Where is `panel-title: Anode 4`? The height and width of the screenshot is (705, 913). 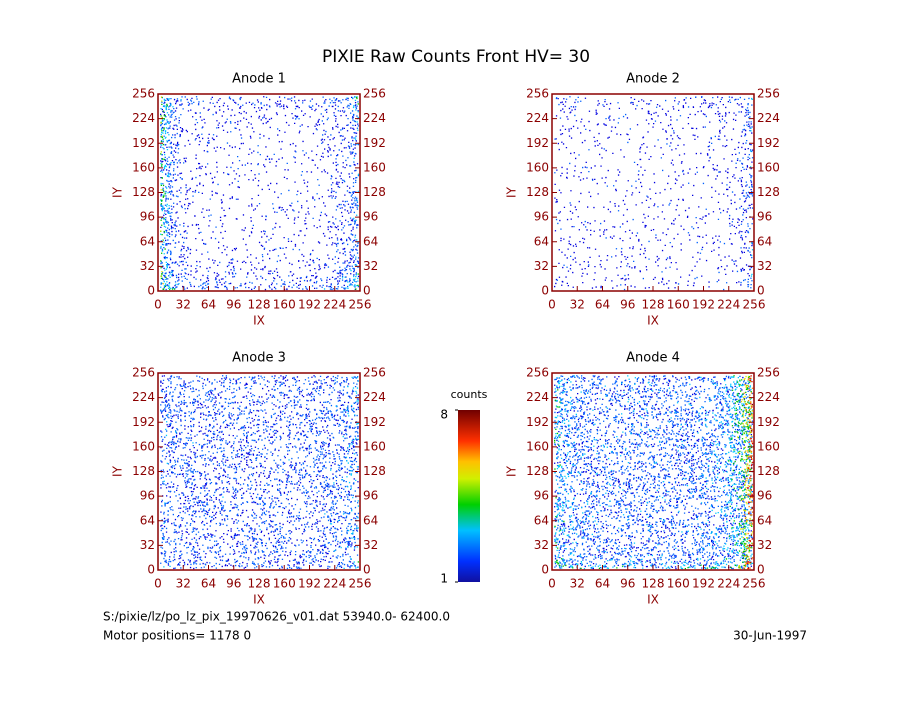
panel-title: Anode 4 is located at coordinates (653, 358).